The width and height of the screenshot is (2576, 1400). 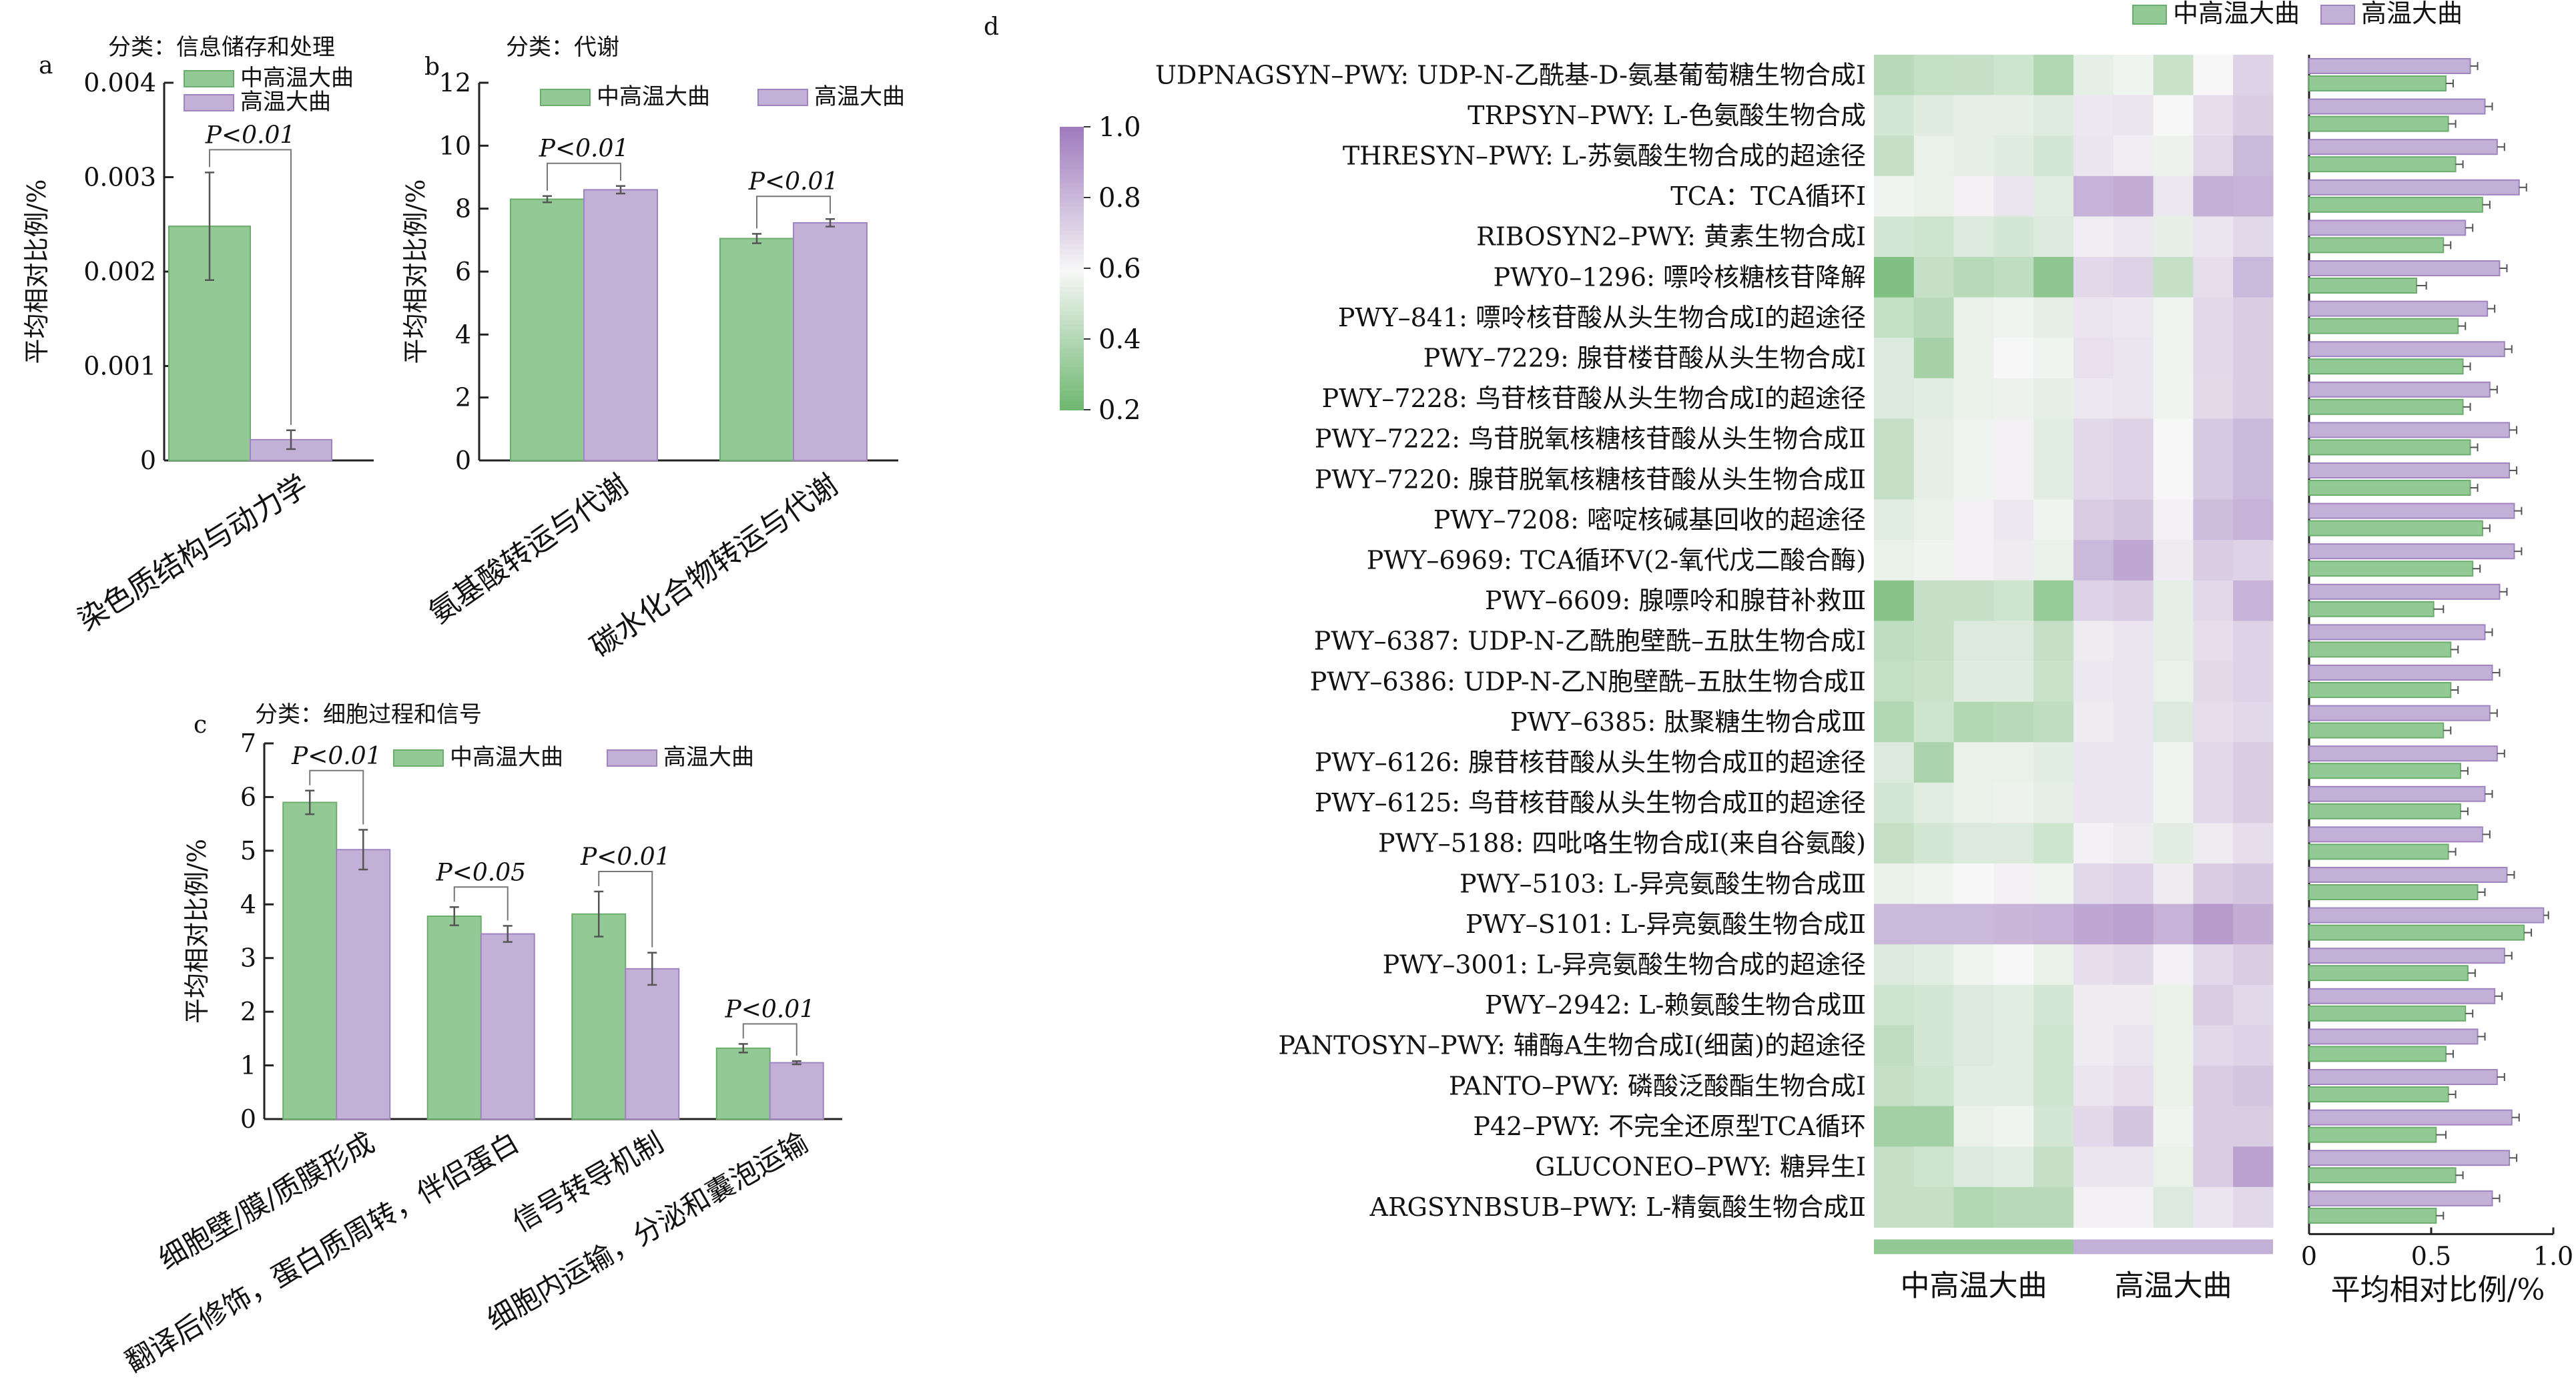 What do you see at coordinates (782, 97) in the screenshot?
I see `legend-swatch-high` at bounding box center [782, 97].